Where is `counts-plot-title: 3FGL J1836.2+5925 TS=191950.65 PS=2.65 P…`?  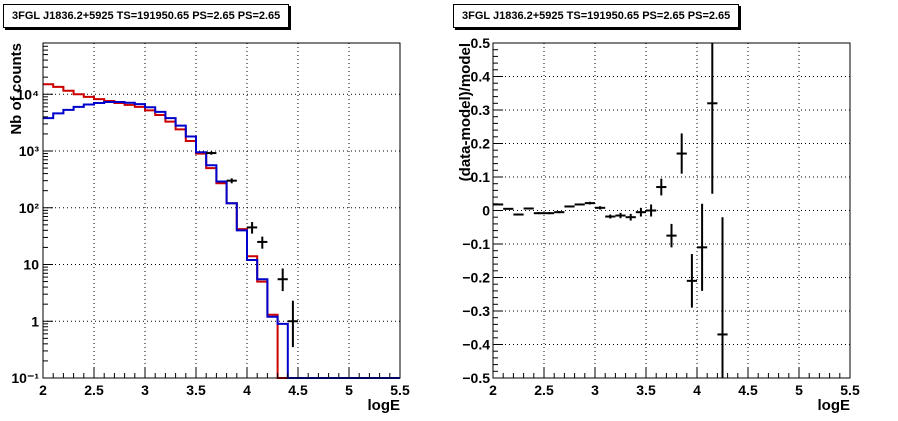
counts-plot-title: 3FGL J1836.2+5925 TS=191950.65 PS=2.65 P… is located at coordinates (146, 16).